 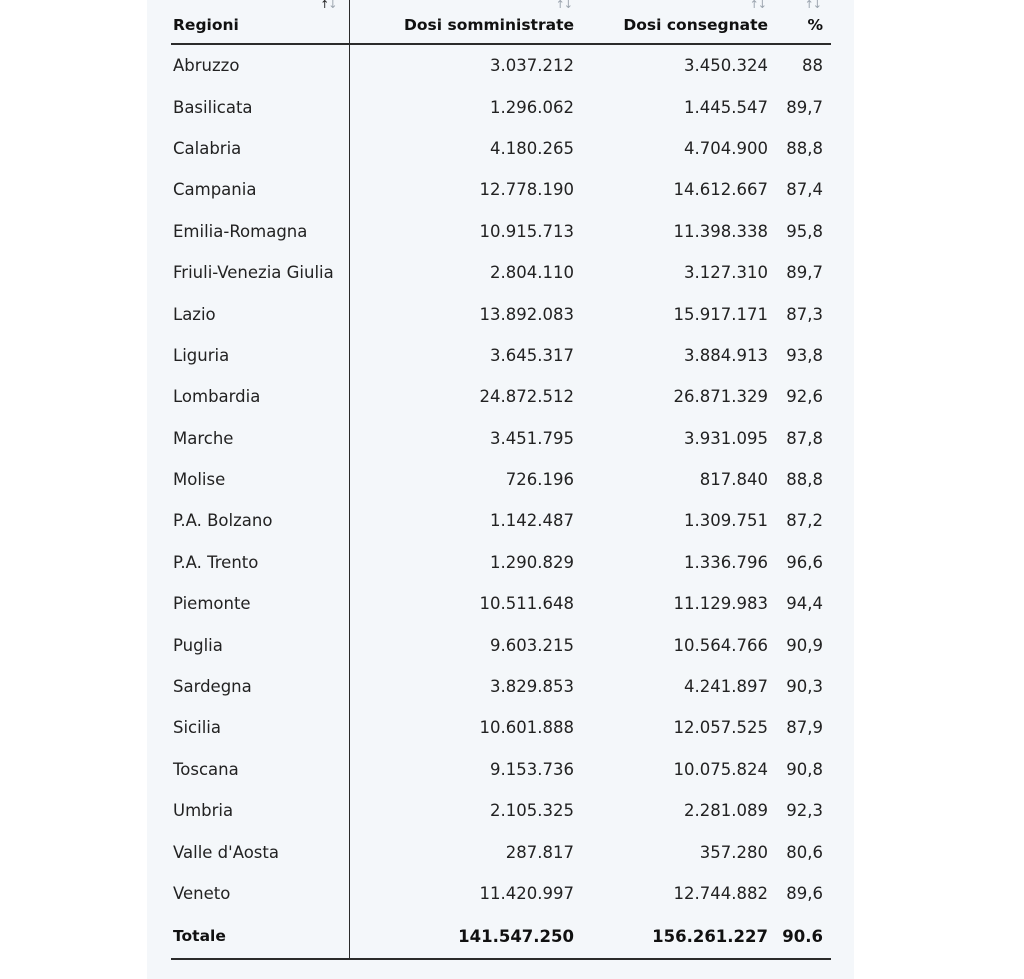 I want to click on total-label: Totale, so click(x=260, y=937).